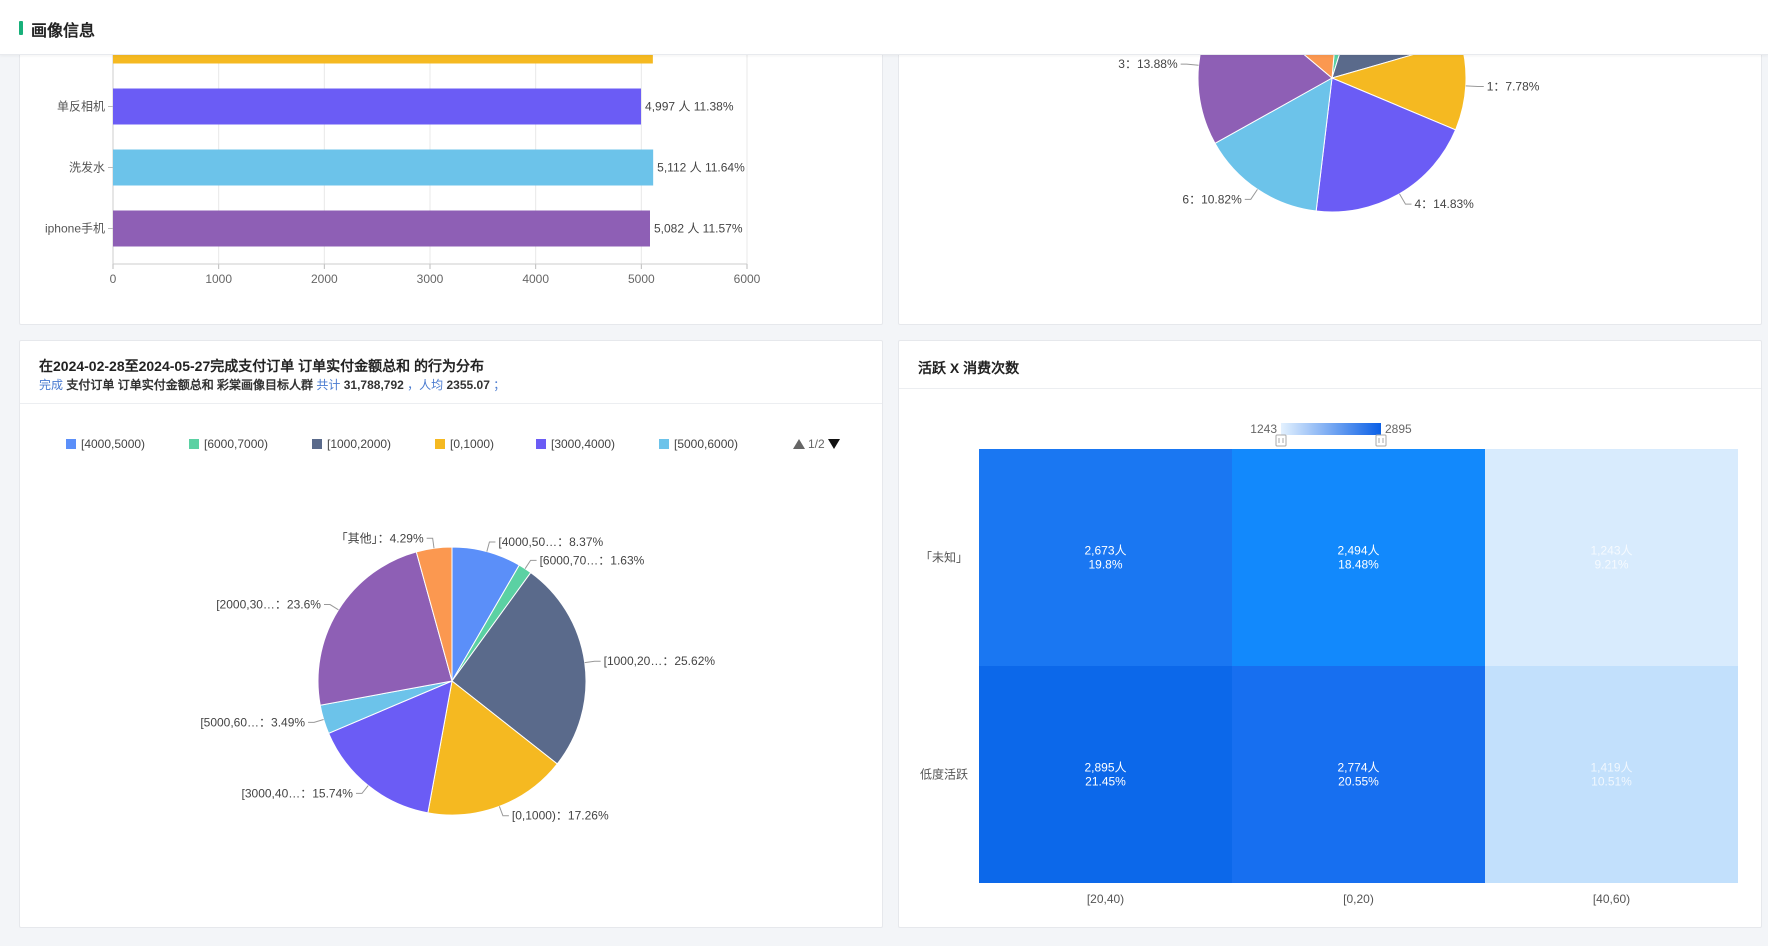  What do you see at coordinates (252, 722) in the screenshot?
I see `pie-label: [5000,60…：3.49%` at bounding box center [252, 722].